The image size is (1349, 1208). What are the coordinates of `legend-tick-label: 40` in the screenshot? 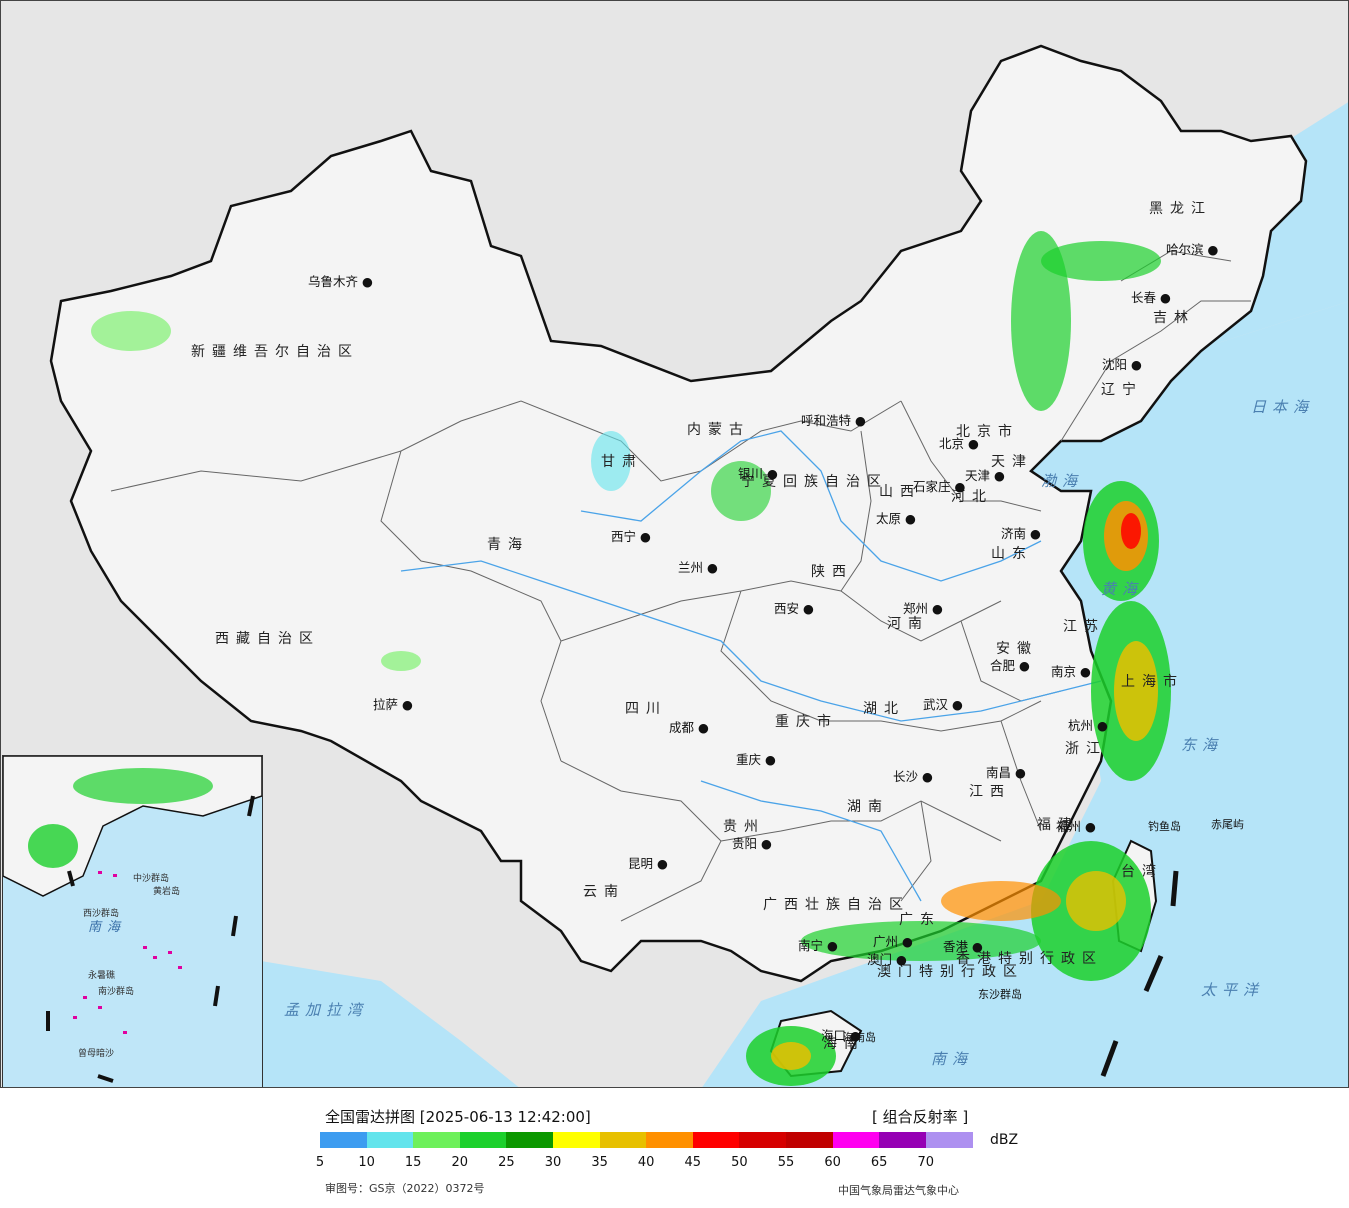 It's located at (646, 1162).